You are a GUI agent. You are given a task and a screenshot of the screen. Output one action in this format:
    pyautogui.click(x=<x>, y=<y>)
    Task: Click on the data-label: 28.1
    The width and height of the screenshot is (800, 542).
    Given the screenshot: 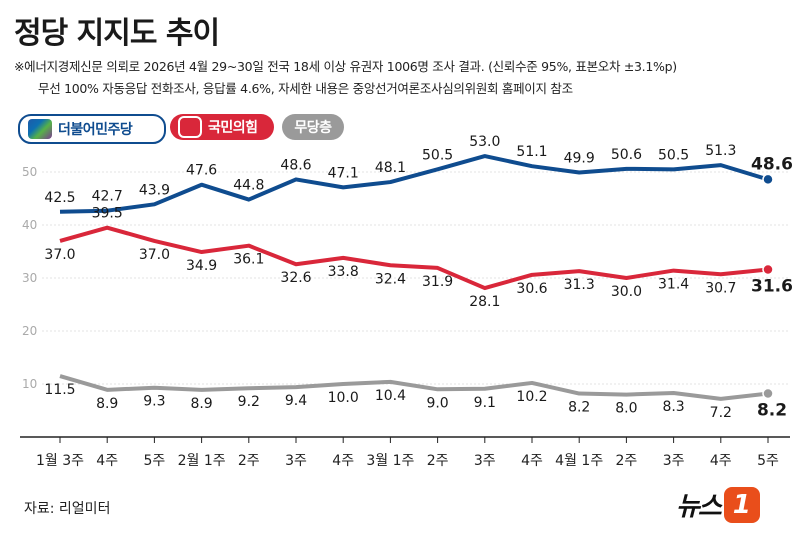 What is the action you would take?
    pyautogui.click(x=484, y=302)
    